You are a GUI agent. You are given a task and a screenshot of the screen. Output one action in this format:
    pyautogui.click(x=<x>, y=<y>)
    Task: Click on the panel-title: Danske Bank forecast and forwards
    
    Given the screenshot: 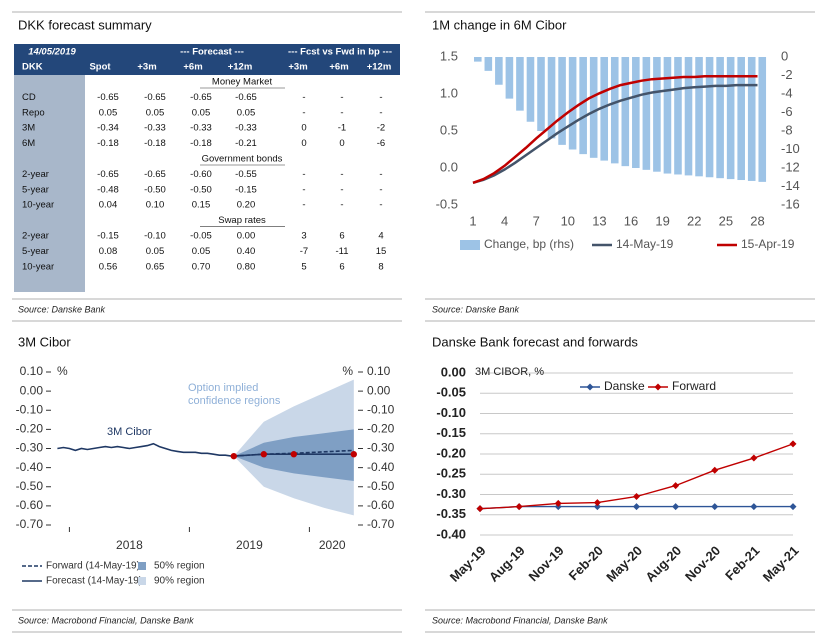 What is the action you would take?
    pyautogui.click(x=535, y=341)
    